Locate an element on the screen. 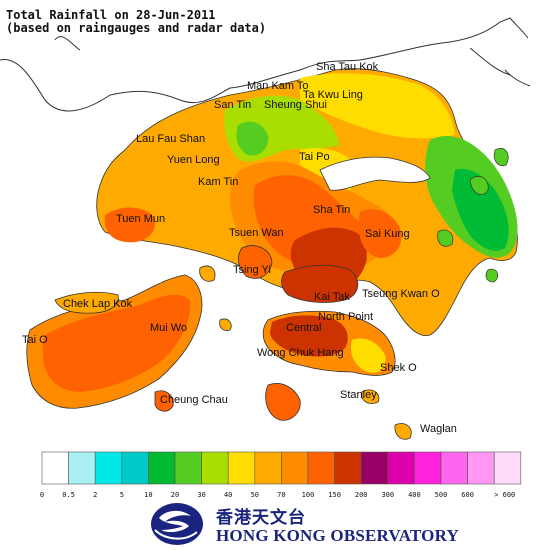  tolo-harbour is located at coordinates (375, 173).